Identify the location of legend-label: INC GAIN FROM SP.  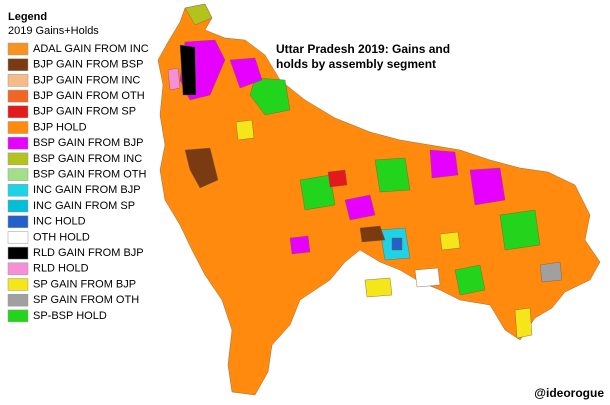
(84, 206).